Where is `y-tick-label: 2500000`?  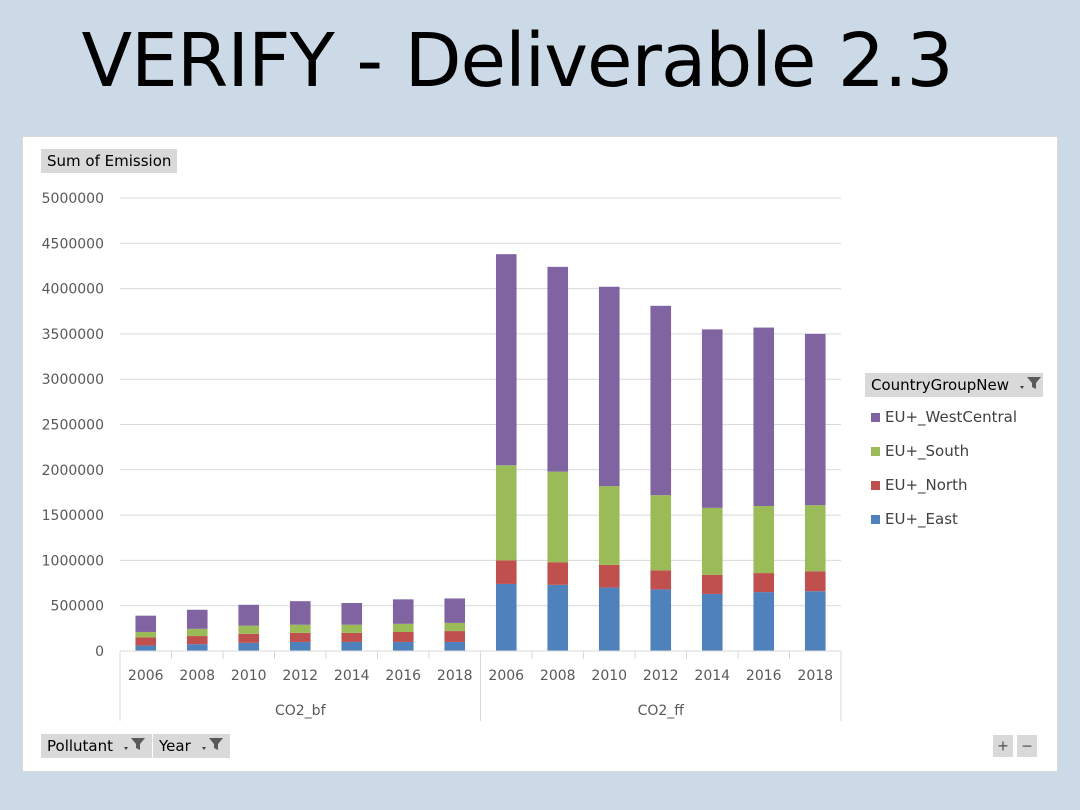
y-tick-label: 2500000 is located at coordinates (73, 426).